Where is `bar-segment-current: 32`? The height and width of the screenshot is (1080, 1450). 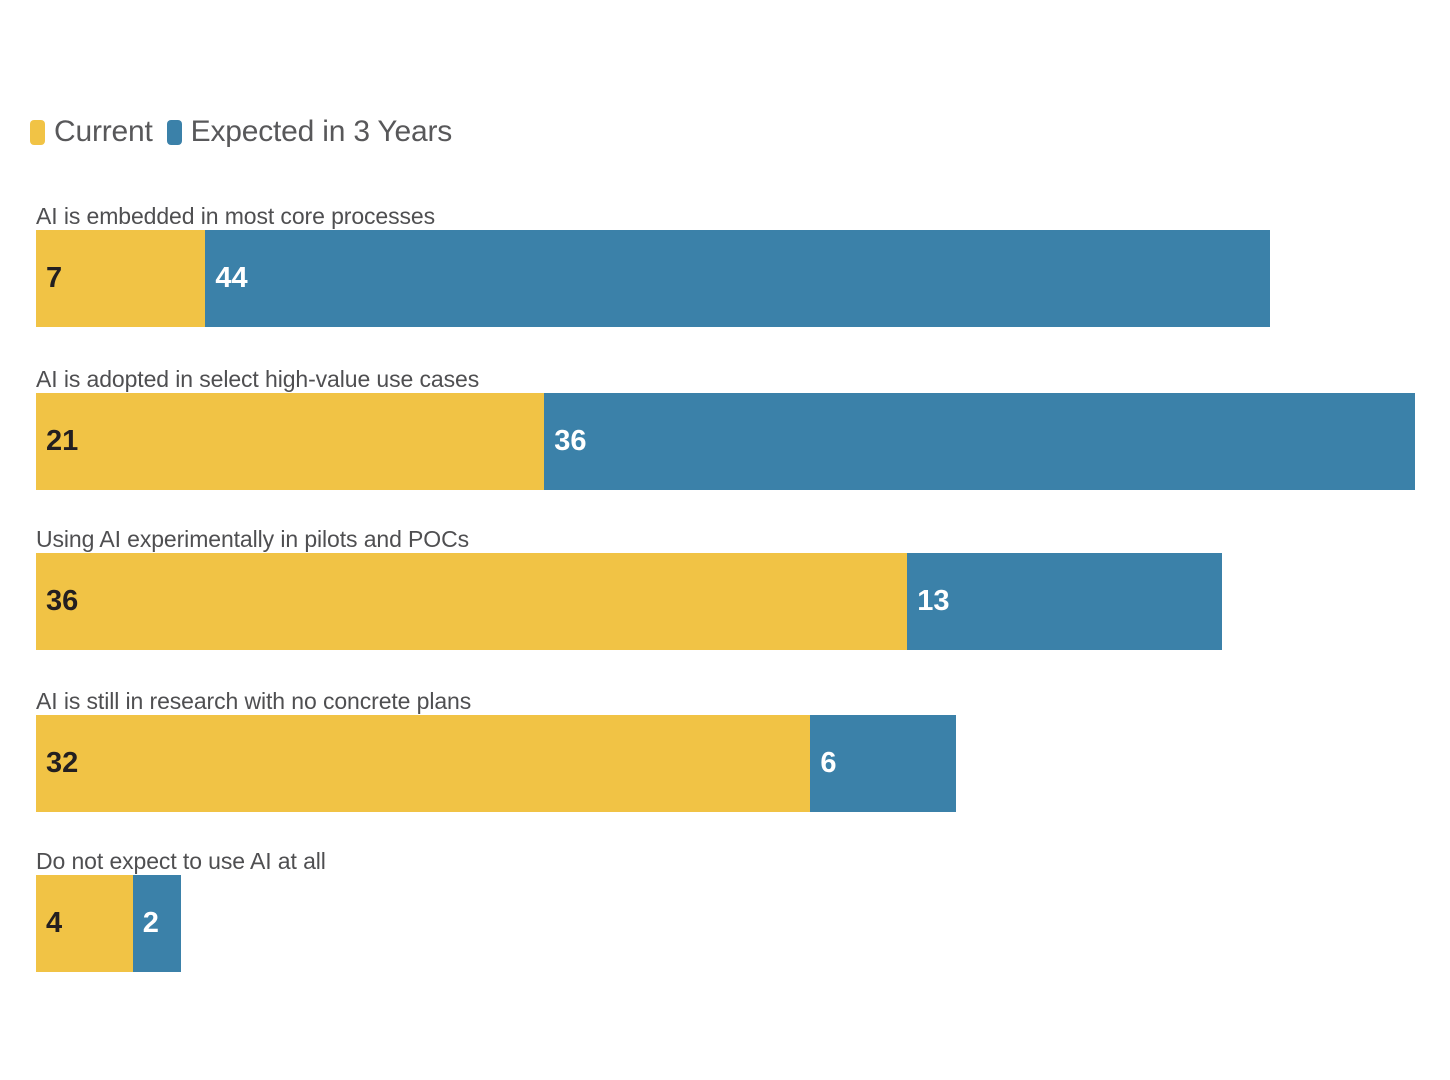
bar-segment-current: 32 is located at coordinates (423, 763).